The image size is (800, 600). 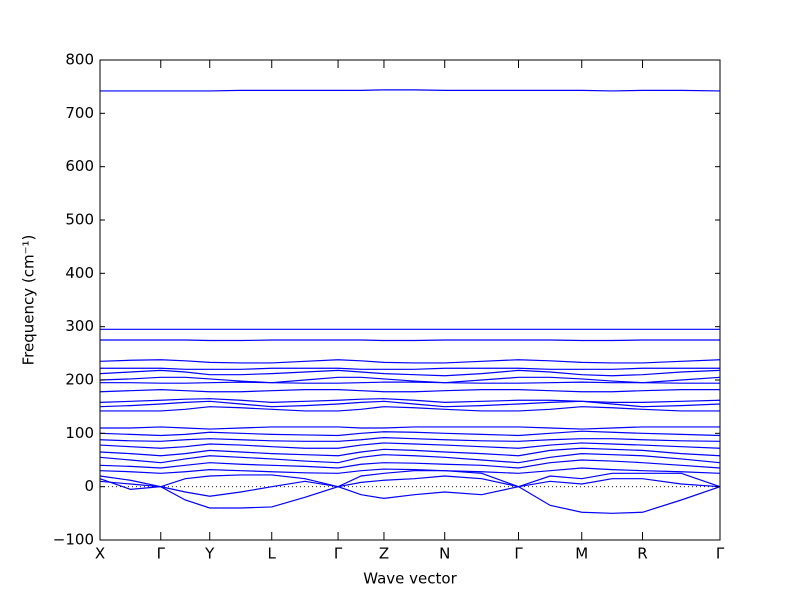 I want to click on y-tick-label: 700, so click(x=79, y=113).